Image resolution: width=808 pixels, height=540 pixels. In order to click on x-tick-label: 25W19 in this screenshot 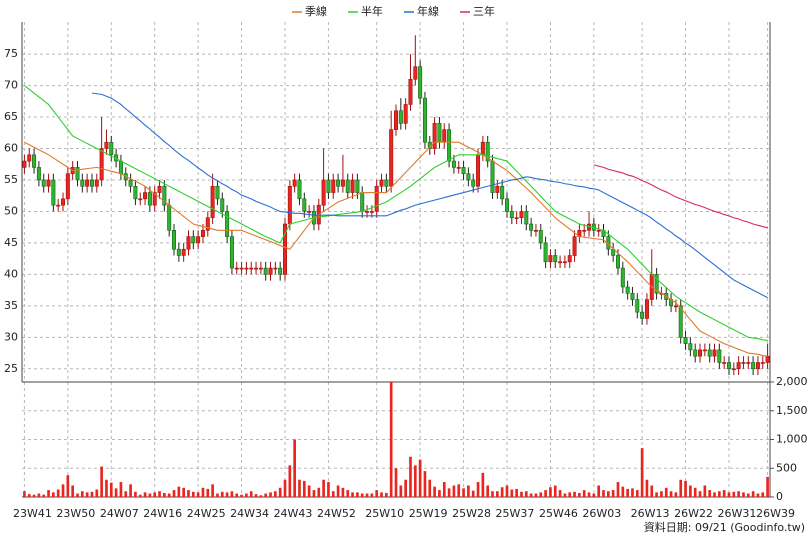, I will do `click(428, 513)`.